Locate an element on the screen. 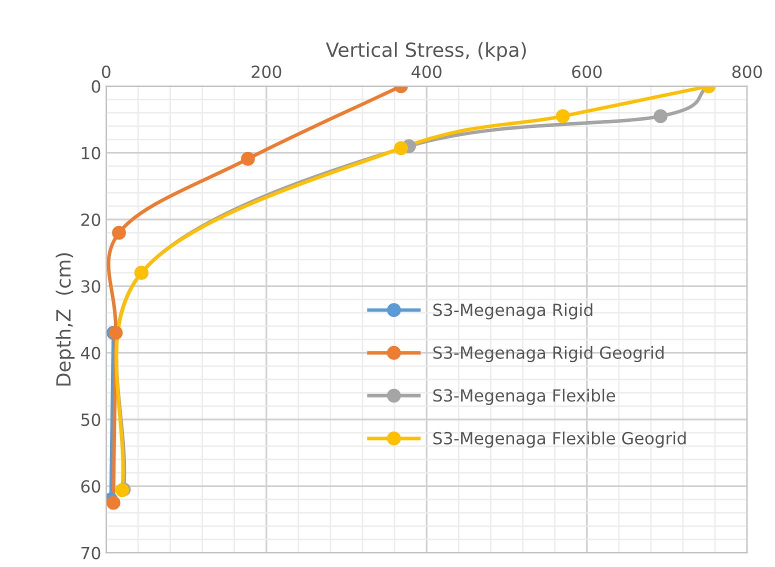 This screenshot has width=775, height=567. y-tick-label: 70 is located at coordinates (90, 553).